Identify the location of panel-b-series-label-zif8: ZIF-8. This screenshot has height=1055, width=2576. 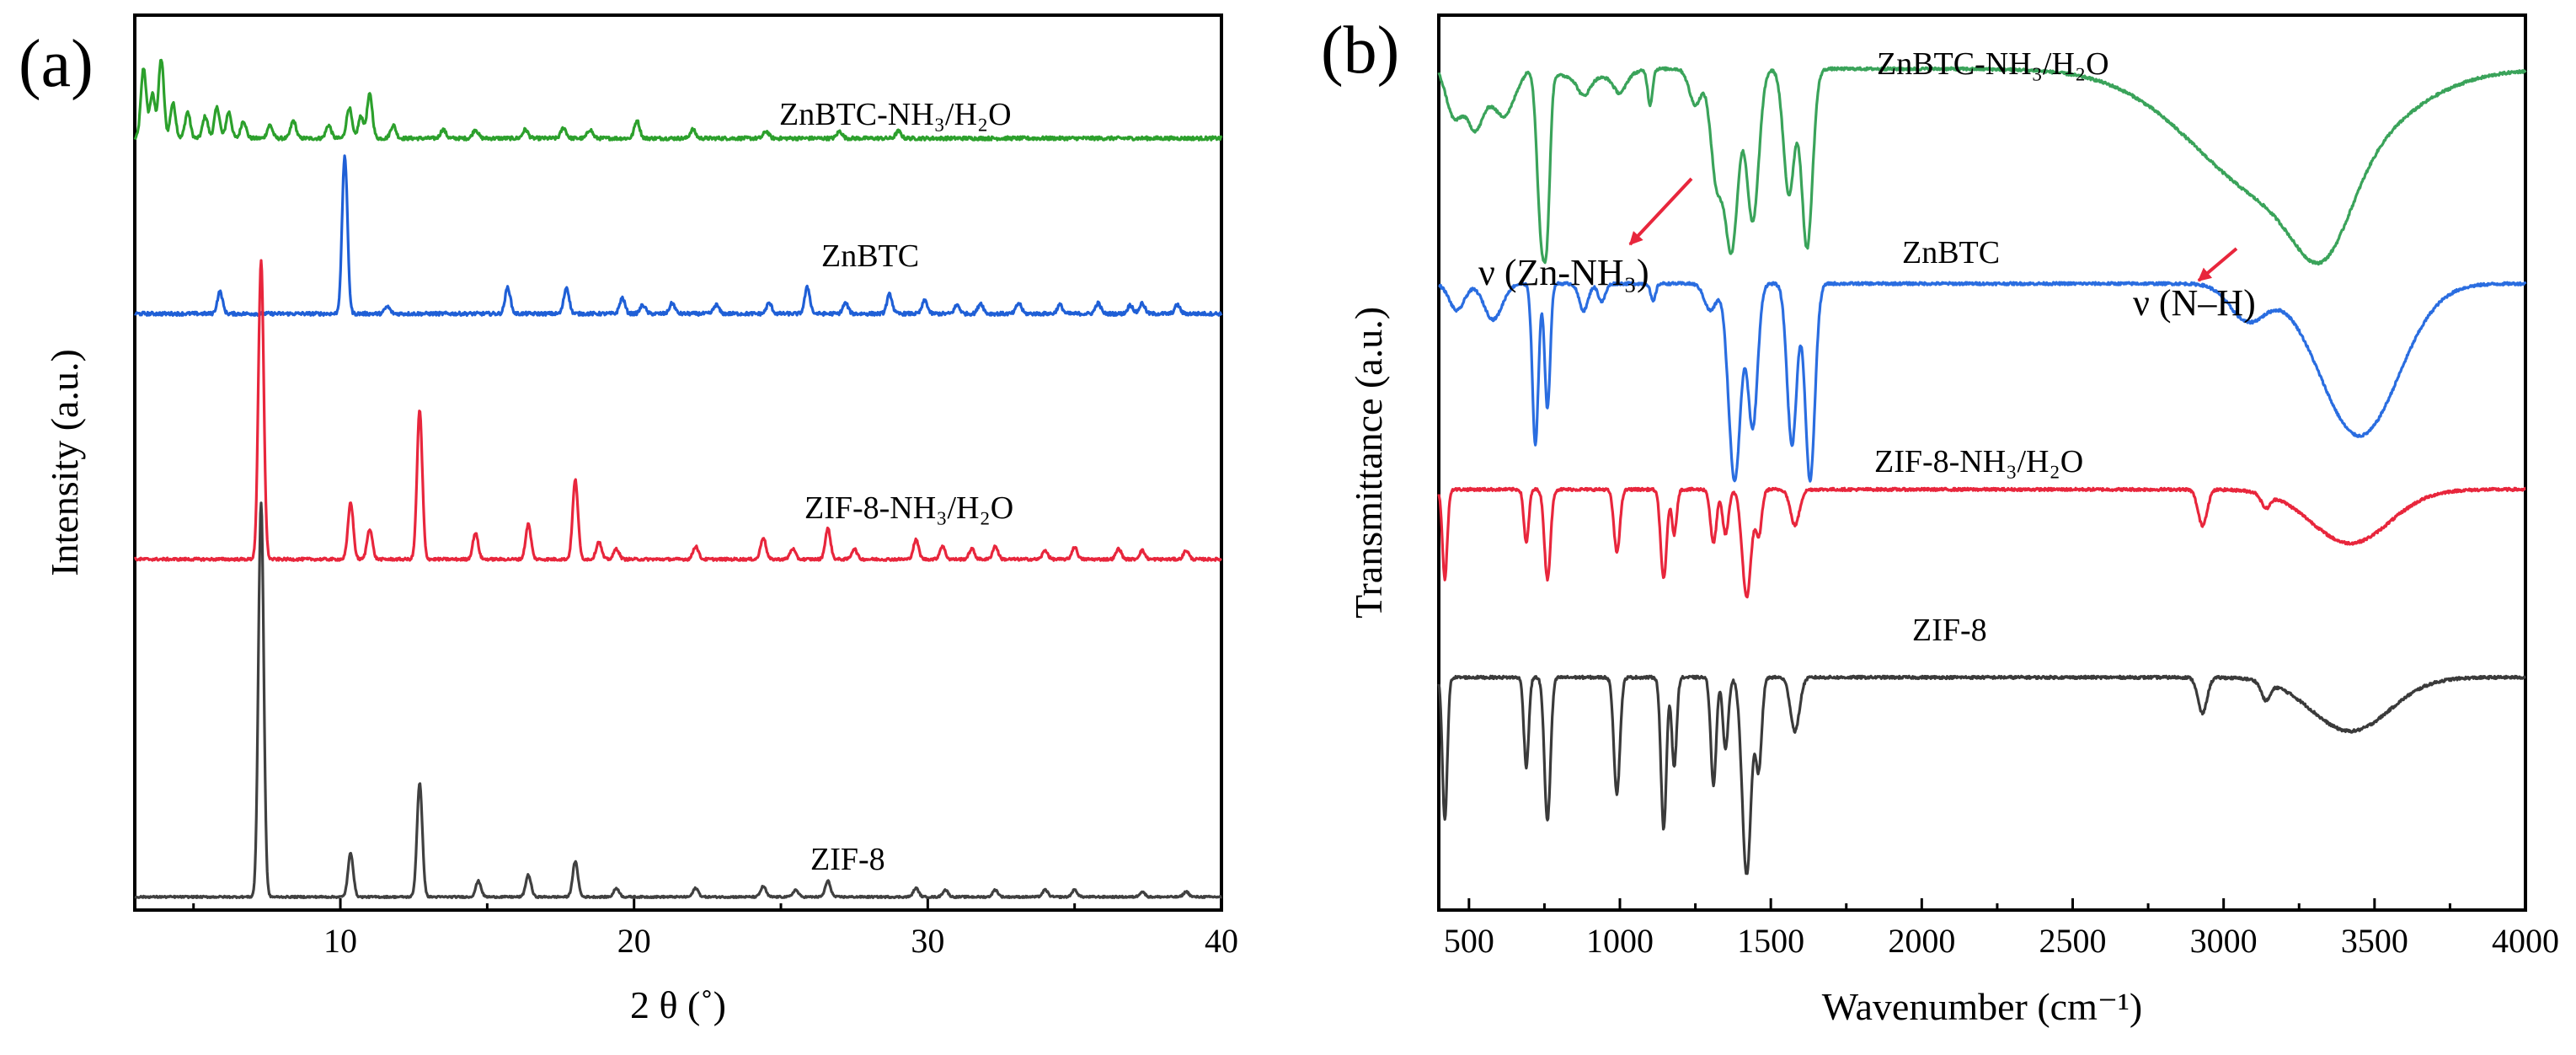
(1949, 630).